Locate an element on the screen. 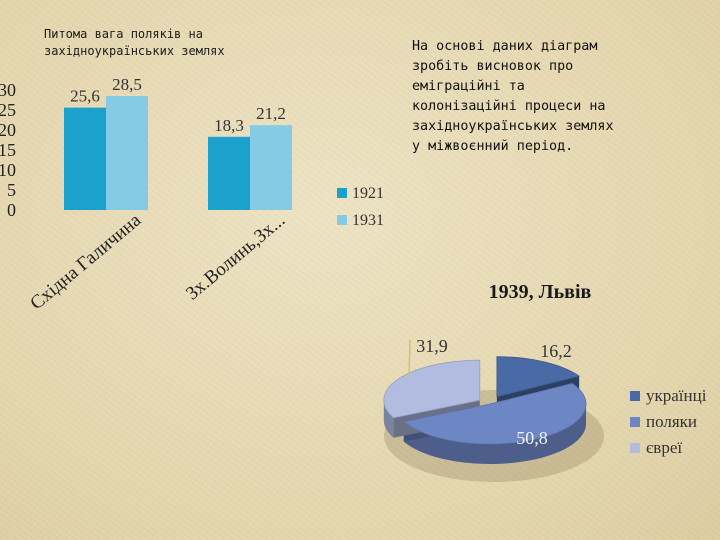 This screenshot has height=540, width=720. data-label-1921-1: 18,3 is located at coordinates (229, 125).